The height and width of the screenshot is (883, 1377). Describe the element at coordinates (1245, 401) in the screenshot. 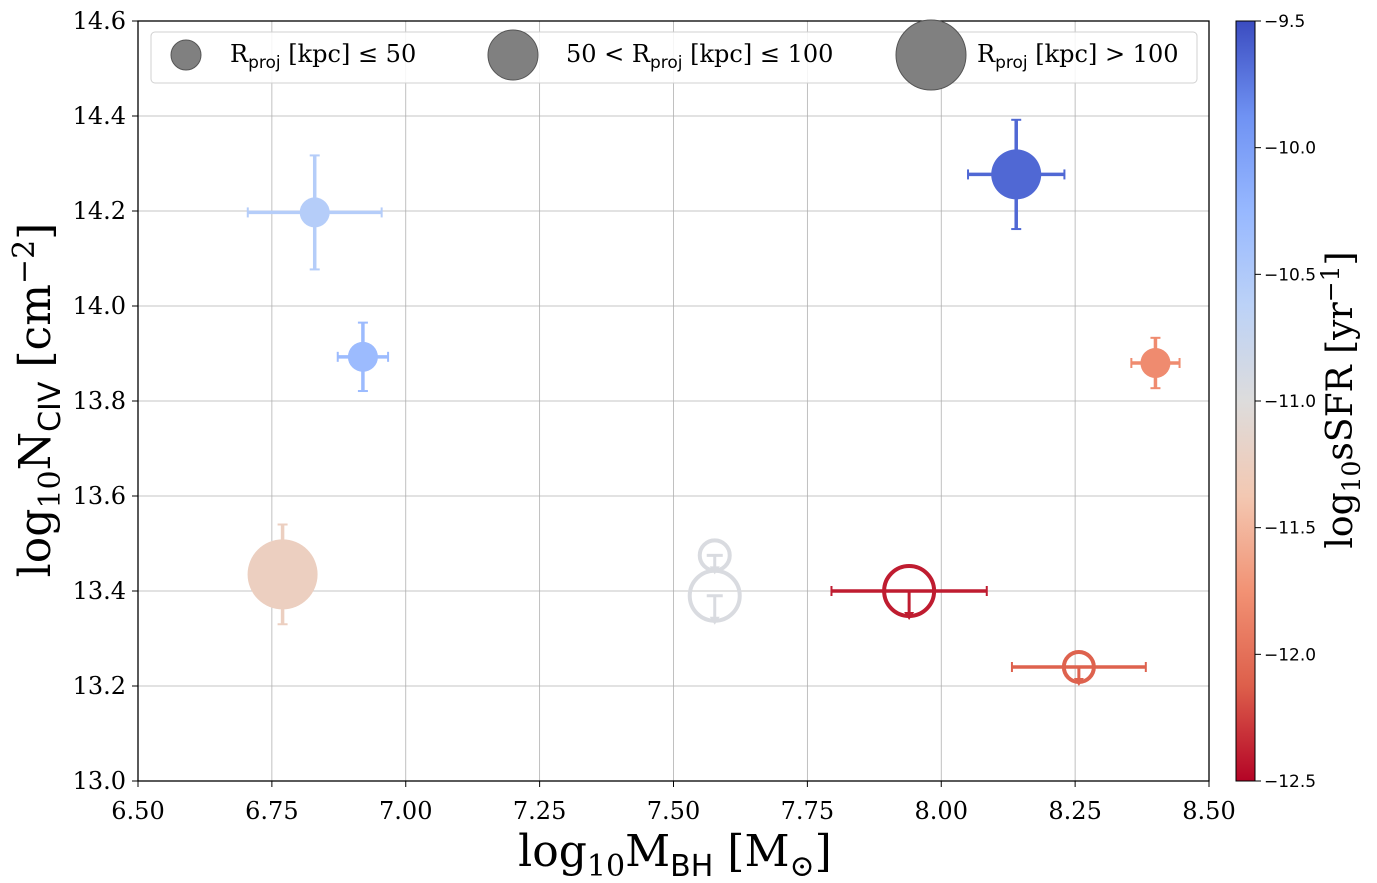

I see `colorbar-gradient` at that location.